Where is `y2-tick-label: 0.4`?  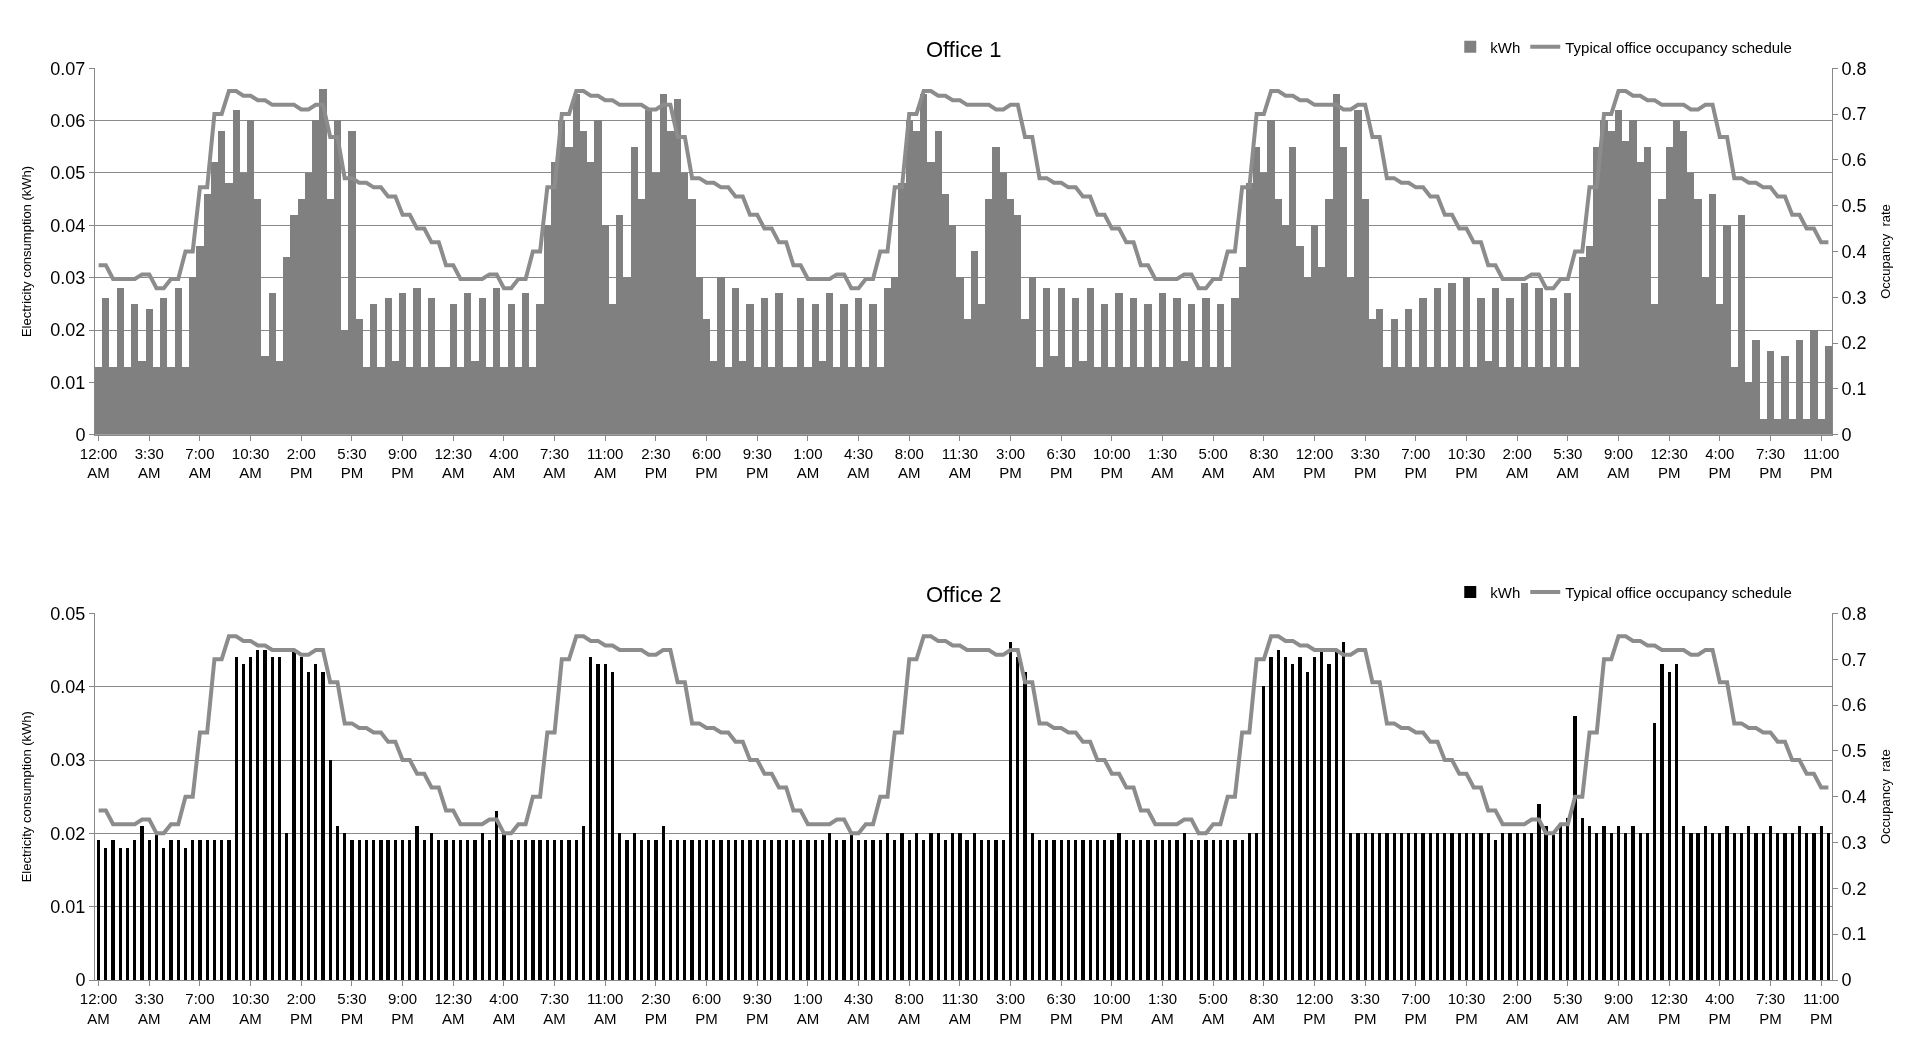 y2-tick-label: 0.4 is located at coordinates (1854, 251).